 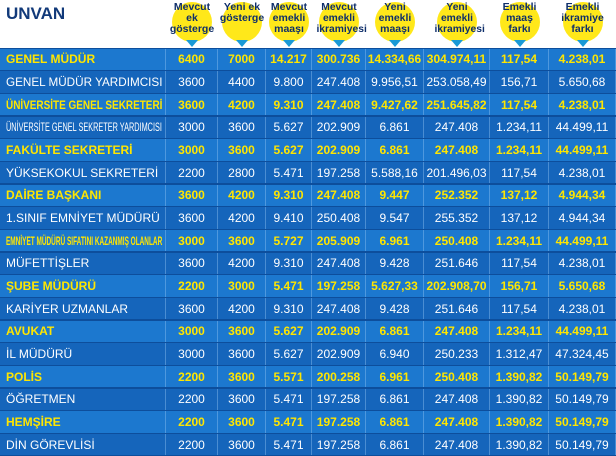 What do you see at coordinates (339, 376) in the screenshot?
I see `value-cell: 200.258` at bounding box center [339, 376].